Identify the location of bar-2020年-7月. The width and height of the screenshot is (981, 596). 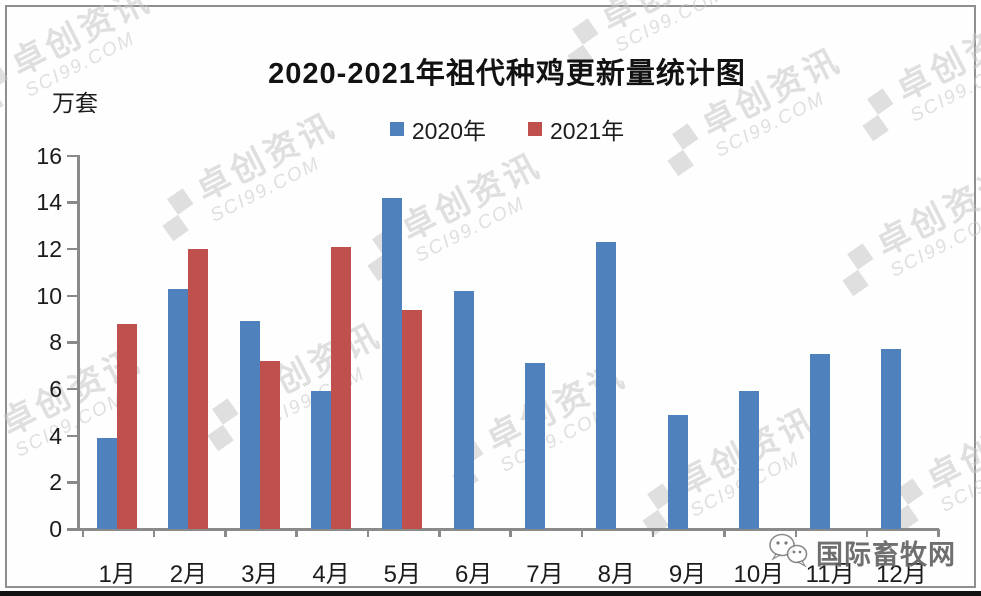
(534, 446).